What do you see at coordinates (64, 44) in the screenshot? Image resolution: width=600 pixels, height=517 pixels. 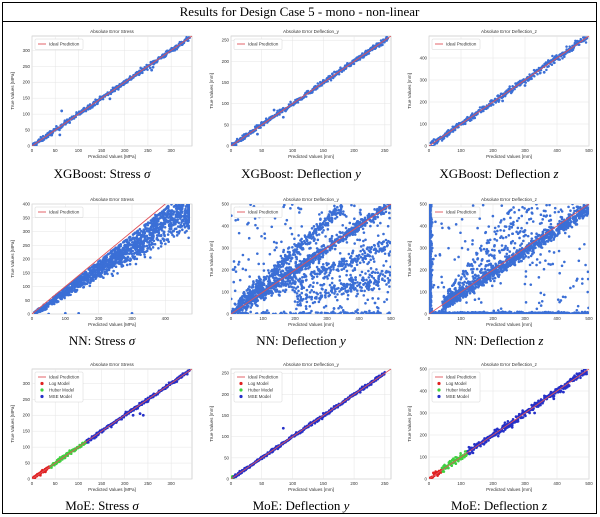 I see `legend-entry: Ideal Prediction` at bounding box center [64, 44].